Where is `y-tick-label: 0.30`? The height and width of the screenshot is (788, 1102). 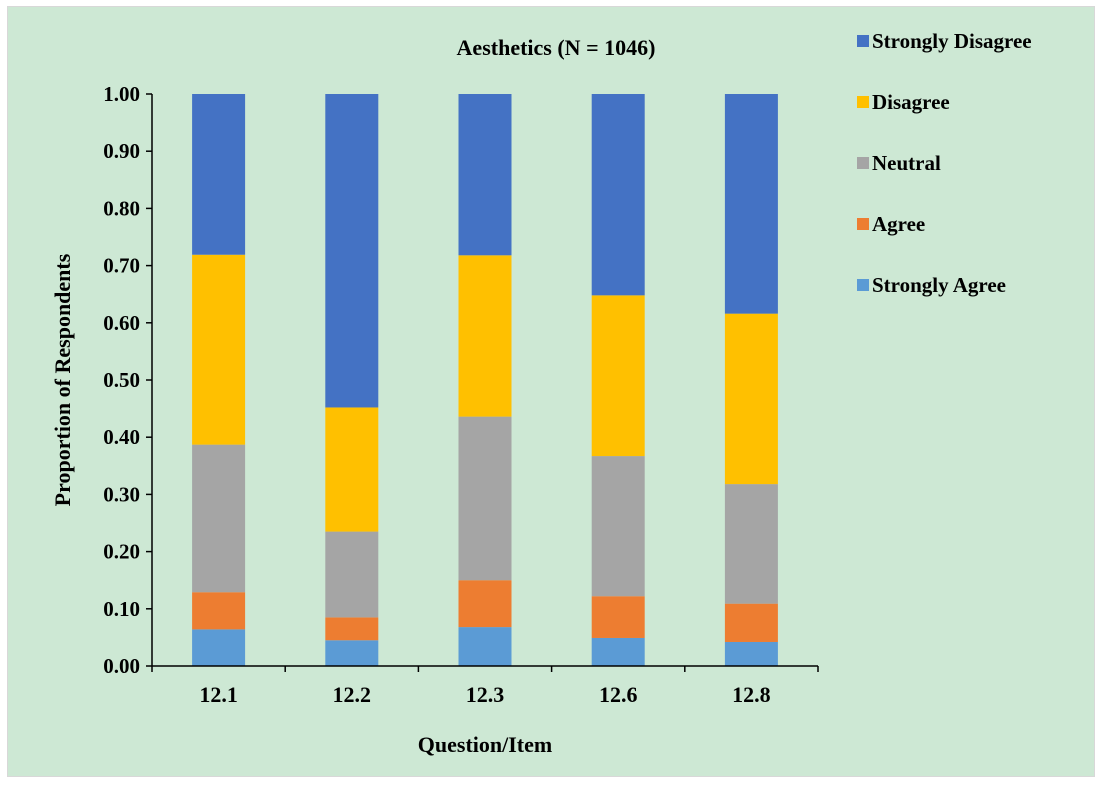 y-tick-label: 0.30 is located at coordinates (121, 494).